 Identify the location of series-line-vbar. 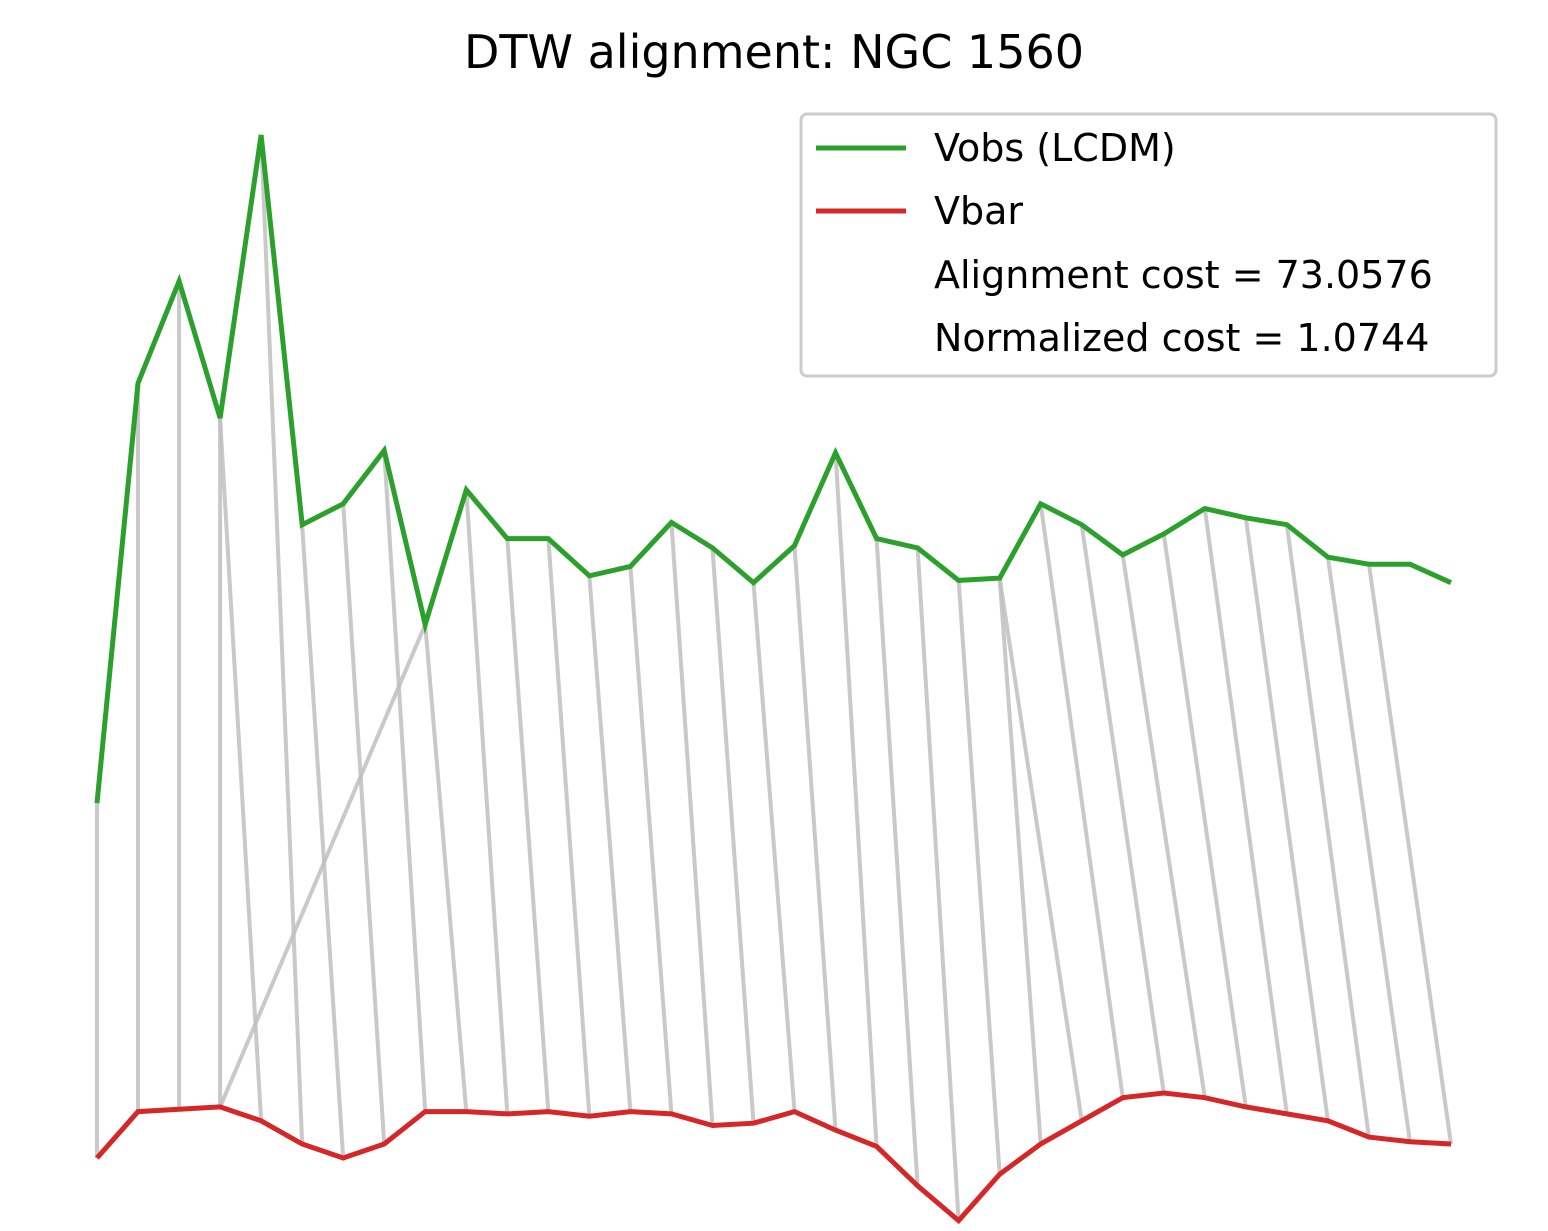
(773, 1157).